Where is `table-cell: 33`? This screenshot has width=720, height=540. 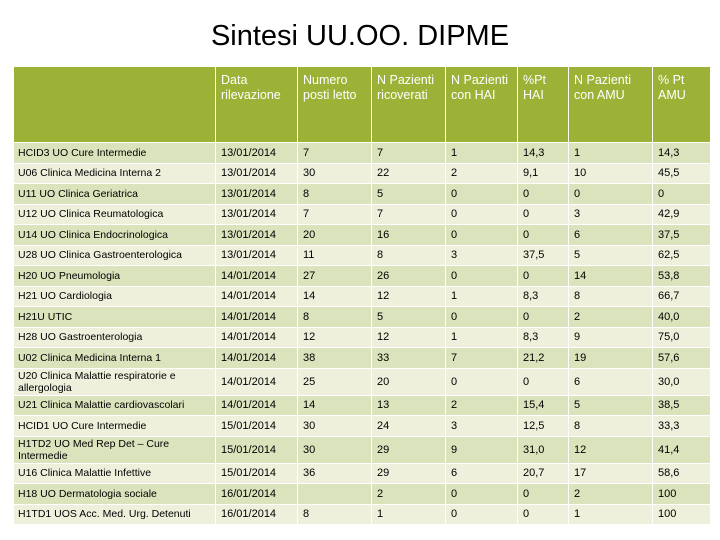 table-cell: 33 is located at coordinates (408, 358).